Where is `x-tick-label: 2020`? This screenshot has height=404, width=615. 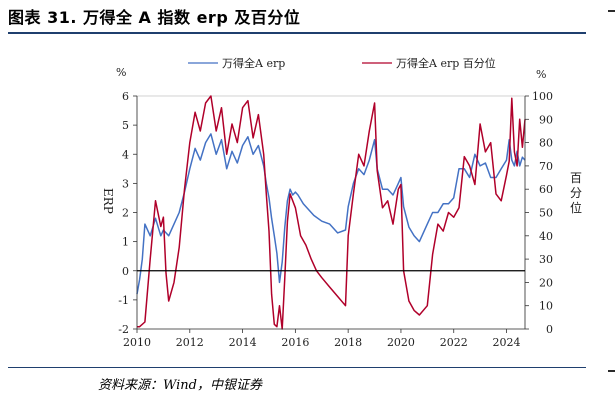
x-tick-label: 2020 is located at coordinates (401, 342).